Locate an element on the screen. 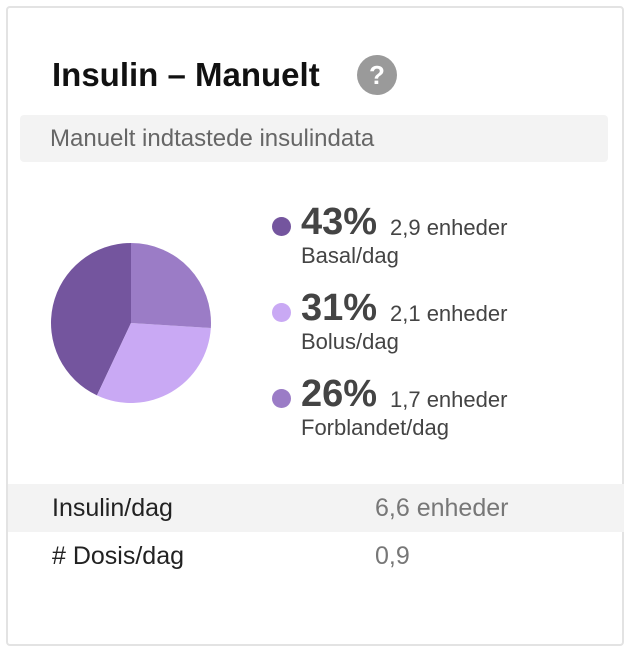 The width and height of the screenshot is (632, 646). row-label: # Dosis/dag is located at coordinates (118, 556).